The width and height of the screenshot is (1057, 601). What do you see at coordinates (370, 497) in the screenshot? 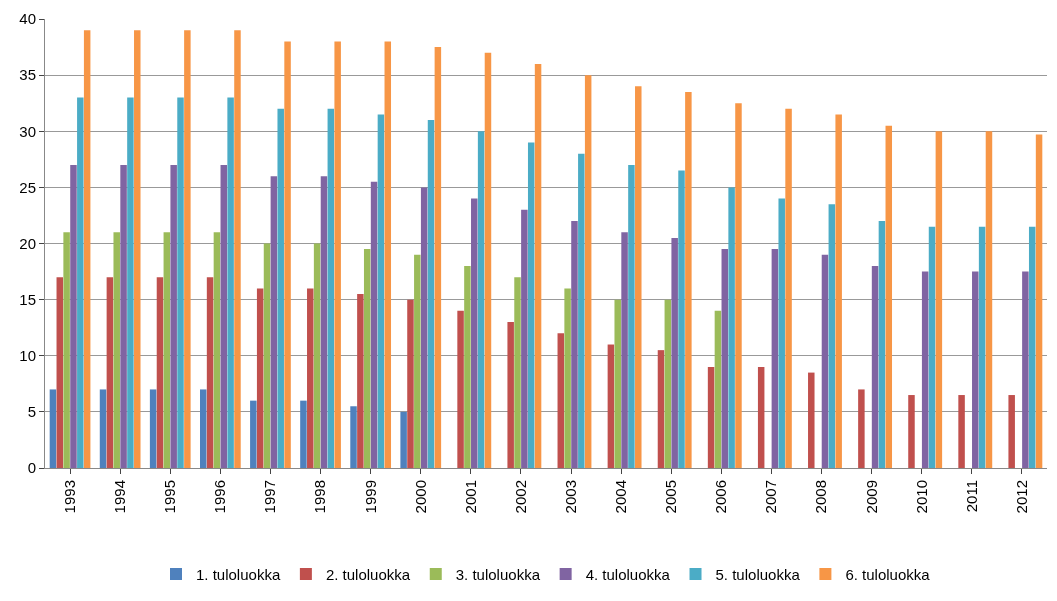
I see `x-tick-label: 1999` at bounding box center [370, 497].